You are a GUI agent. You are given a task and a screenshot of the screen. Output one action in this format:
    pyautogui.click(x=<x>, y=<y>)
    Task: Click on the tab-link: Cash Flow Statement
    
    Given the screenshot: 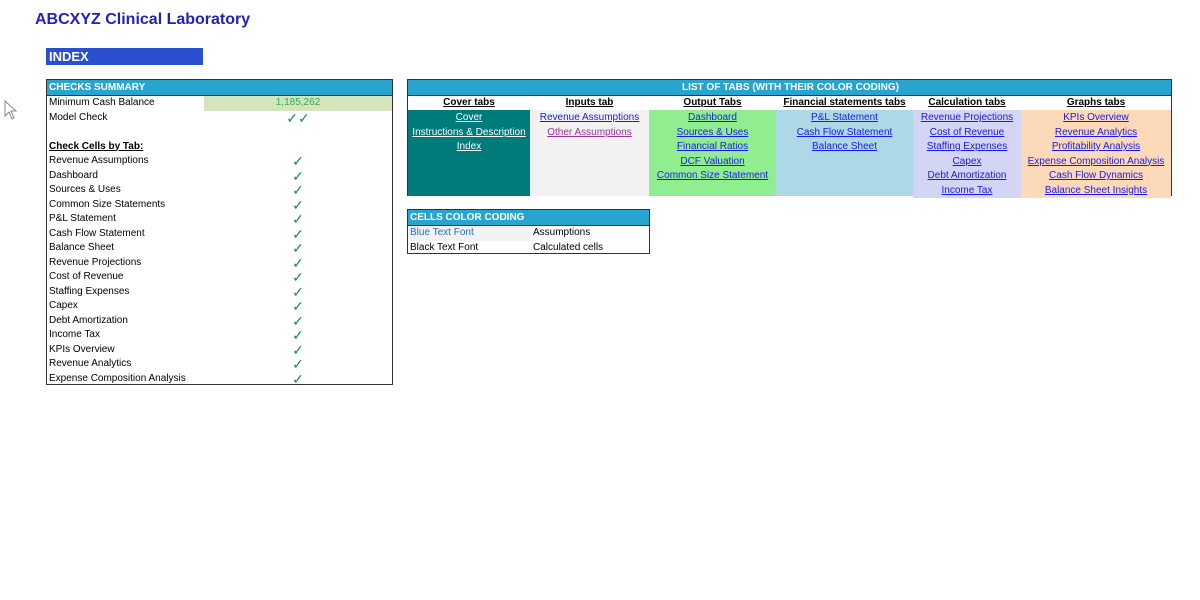 What is the action you would take?
    pyautogui.click(x=844, y=132)
    